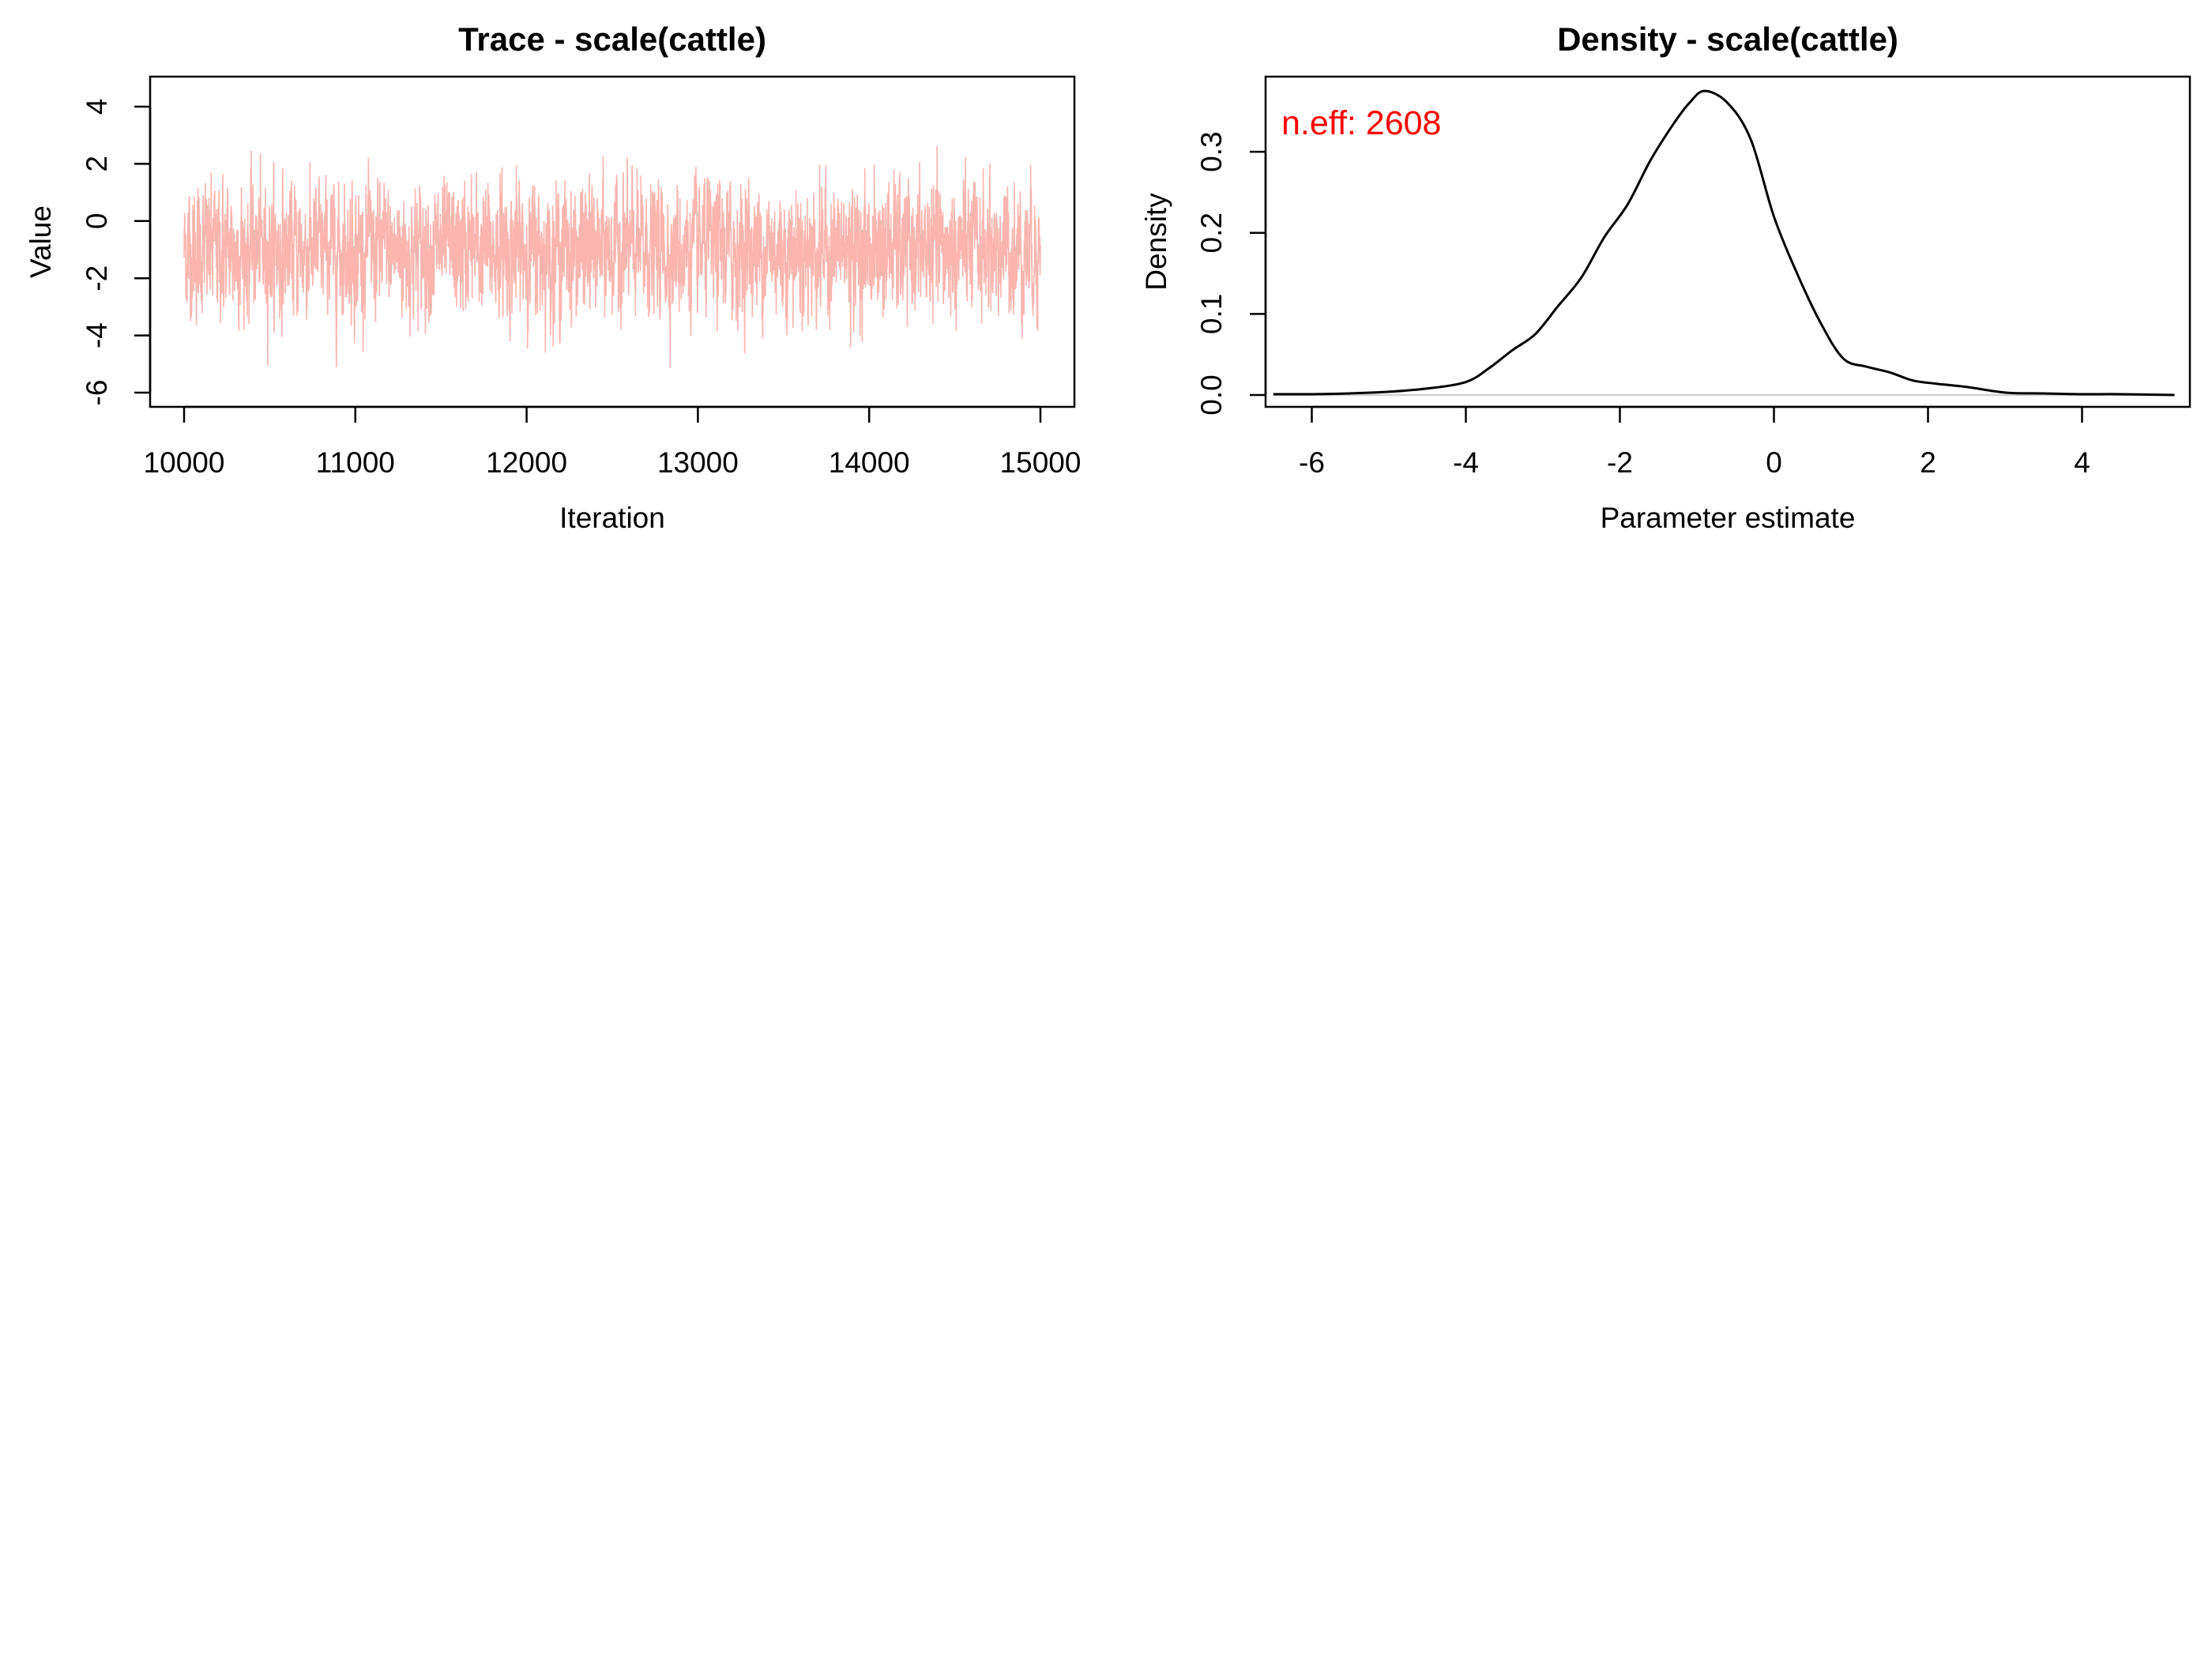 Image resolution: width=2212 pixels, height=1659 pixels. Describe the element at coordinates (613, 442) in the screenshot. I see `trace-x-axis: 10000 11000 12000 13000 14000 15000` at that location.